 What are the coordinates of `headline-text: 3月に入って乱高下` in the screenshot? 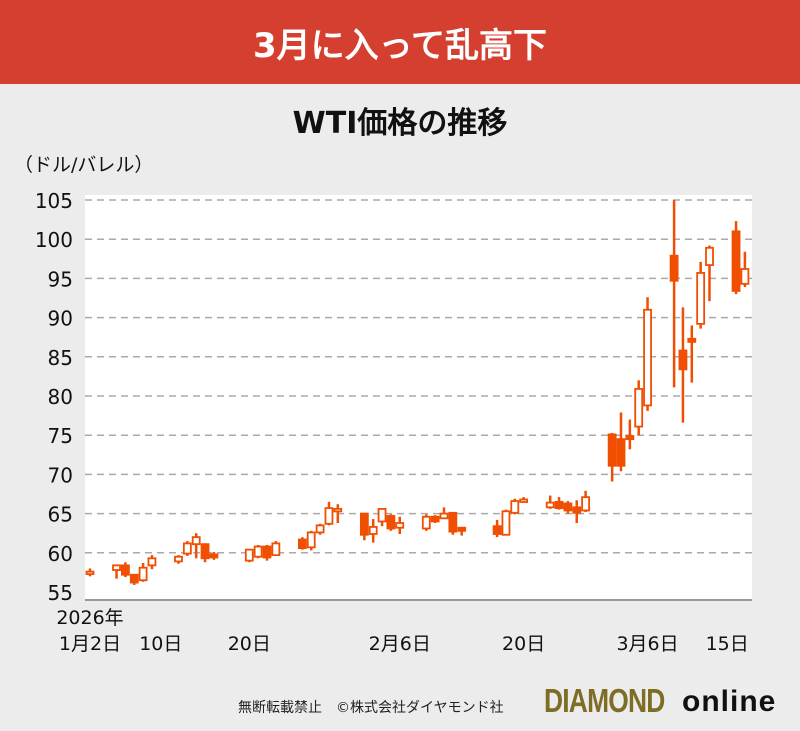 It's located at (400, 45).